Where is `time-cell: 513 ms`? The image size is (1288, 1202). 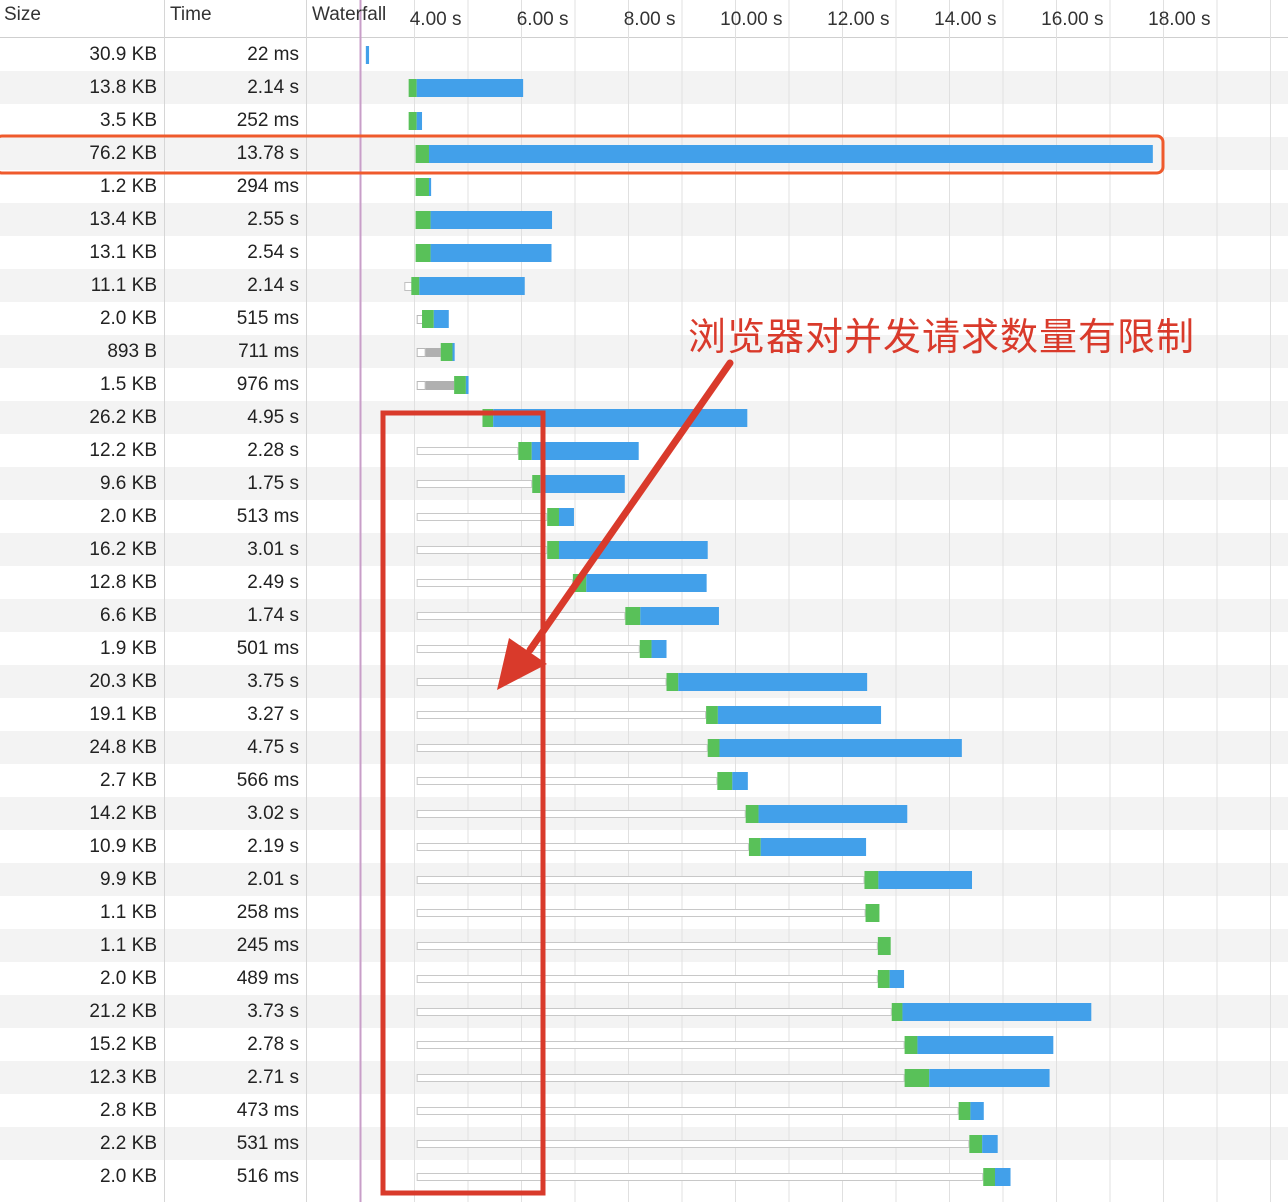
time-cell: 513 ms is located at coordinates (267, 516).